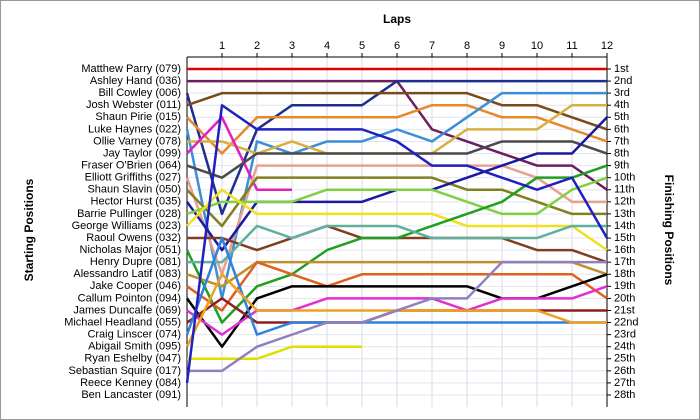 The height and width of the screenshot is (420, 700). What do you see at coordinates (142, 153) in the screenshot?
I see `series-name: Jay Taylor (099)` at bounding box center [142, 153].